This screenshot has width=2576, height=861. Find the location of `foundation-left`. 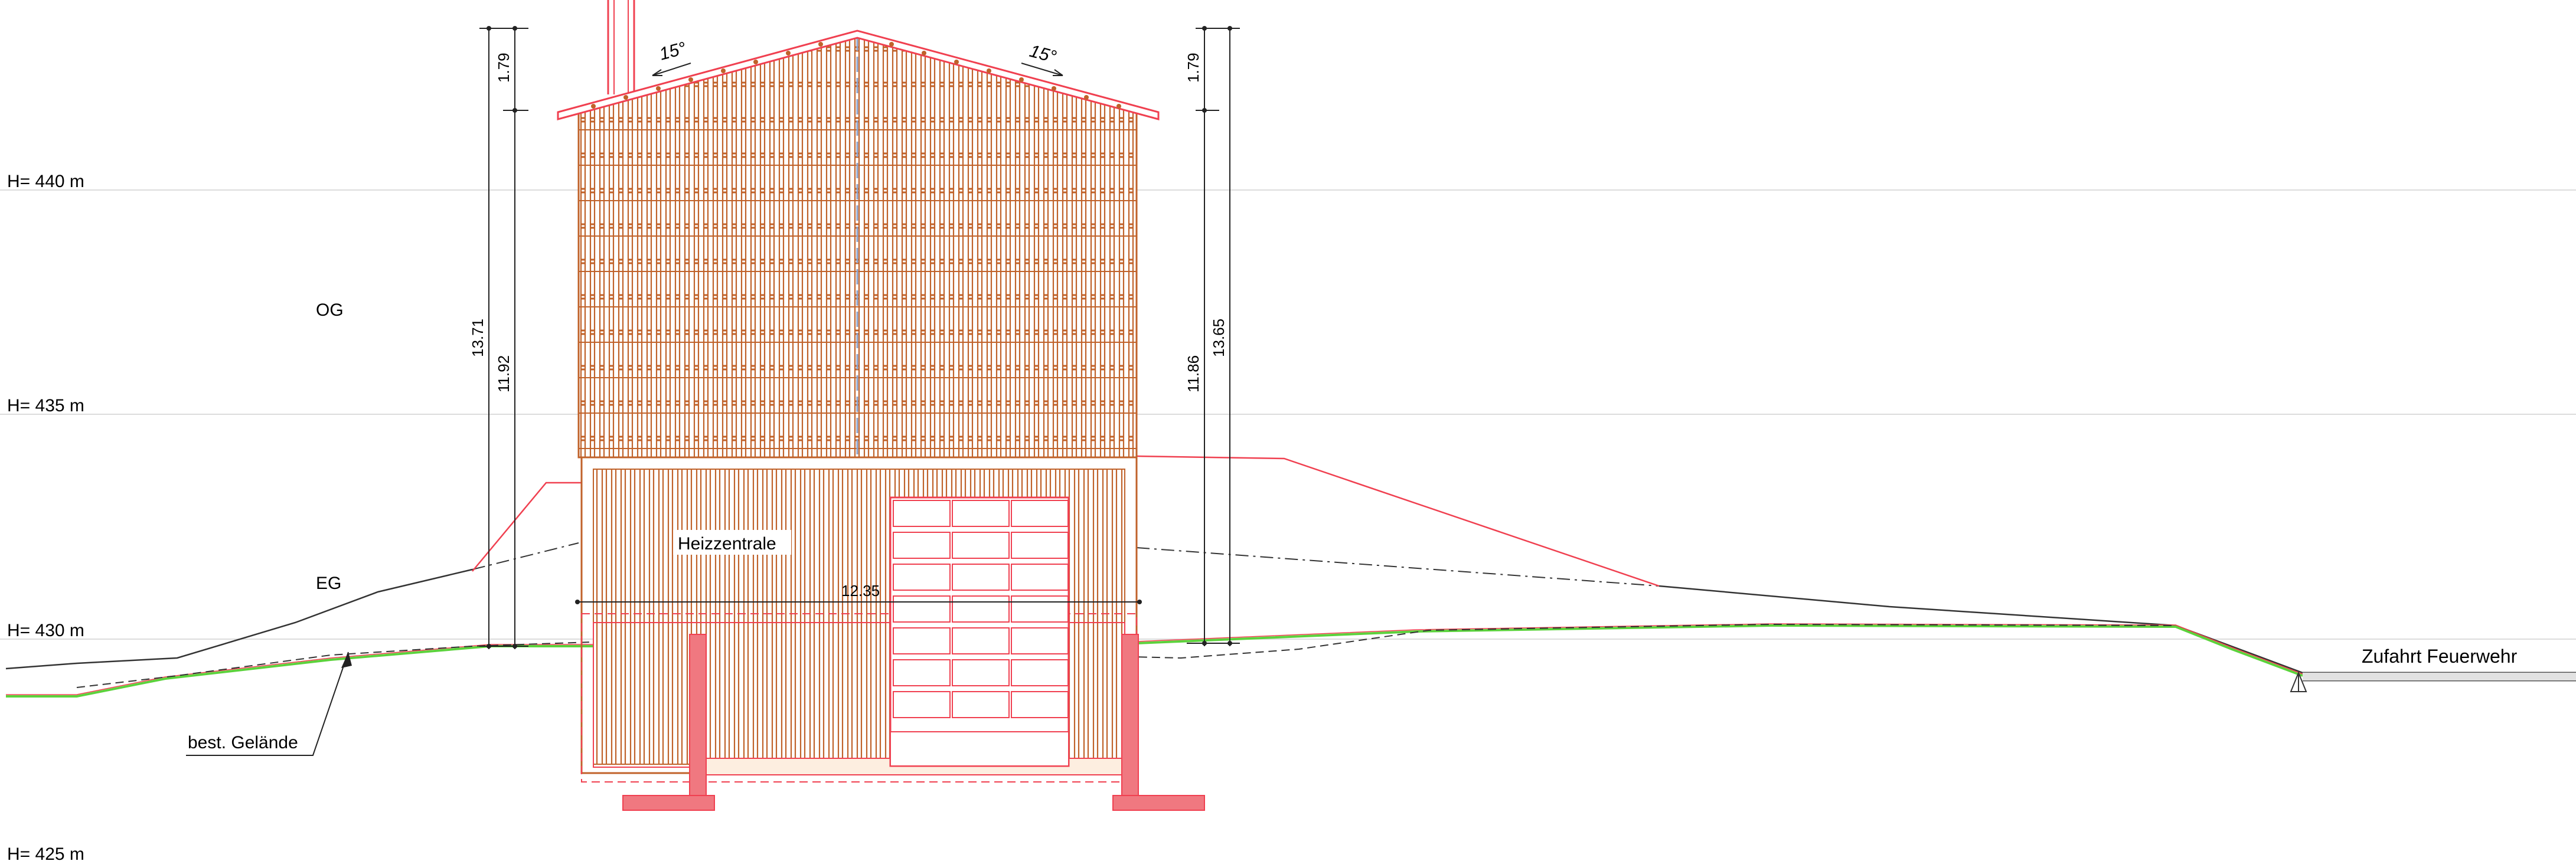

foundation-left is located at coordinates (668, 723).